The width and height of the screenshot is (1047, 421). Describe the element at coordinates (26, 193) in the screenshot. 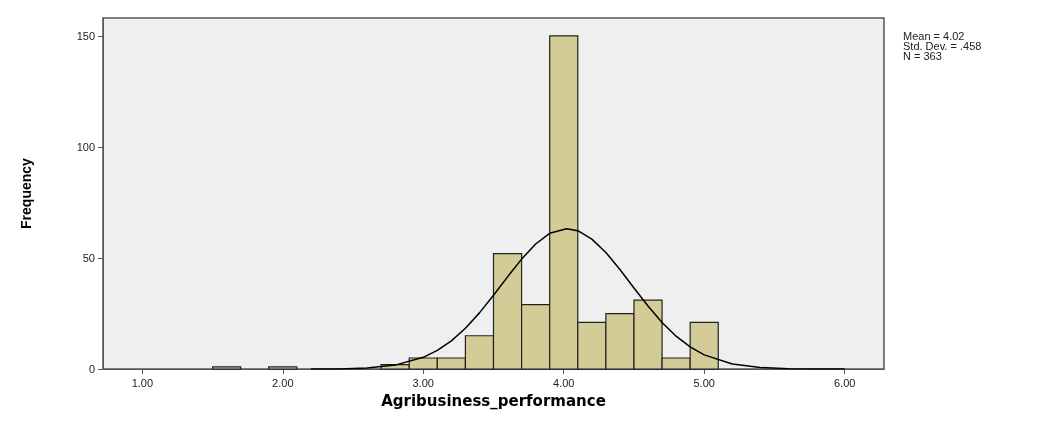

I see `y-axis-title: Frequency` at that location.